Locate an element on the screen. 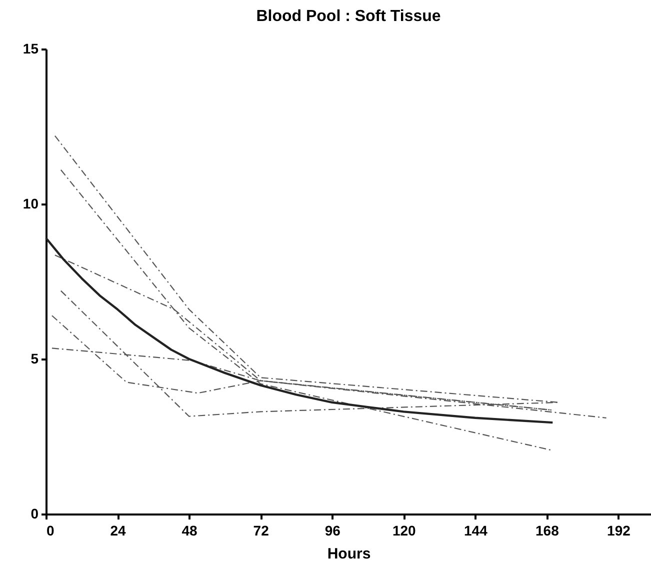 Image resolution: width=651 pixels, height=579 pixels. y-tick-label: 5 is located at coordinates (34, 358).